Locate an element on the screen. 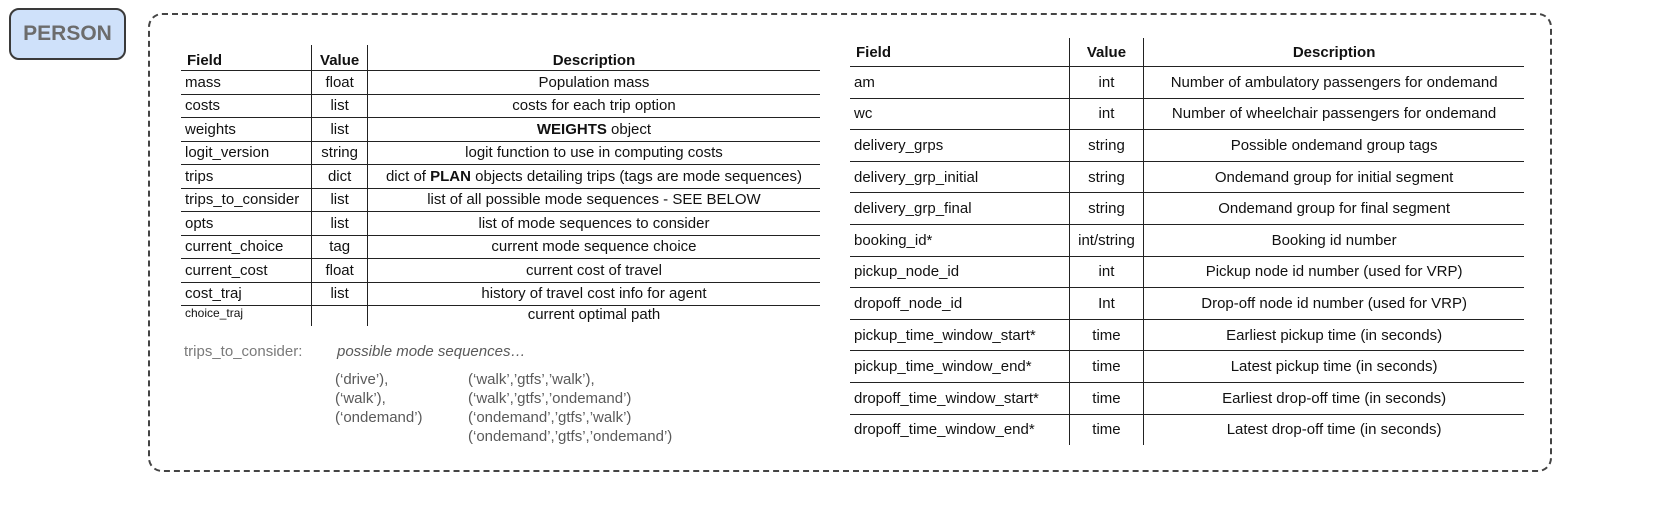 The width and height of the screenshot is (1663, 513). field-cell: mass is located at coordinates (246, 82).